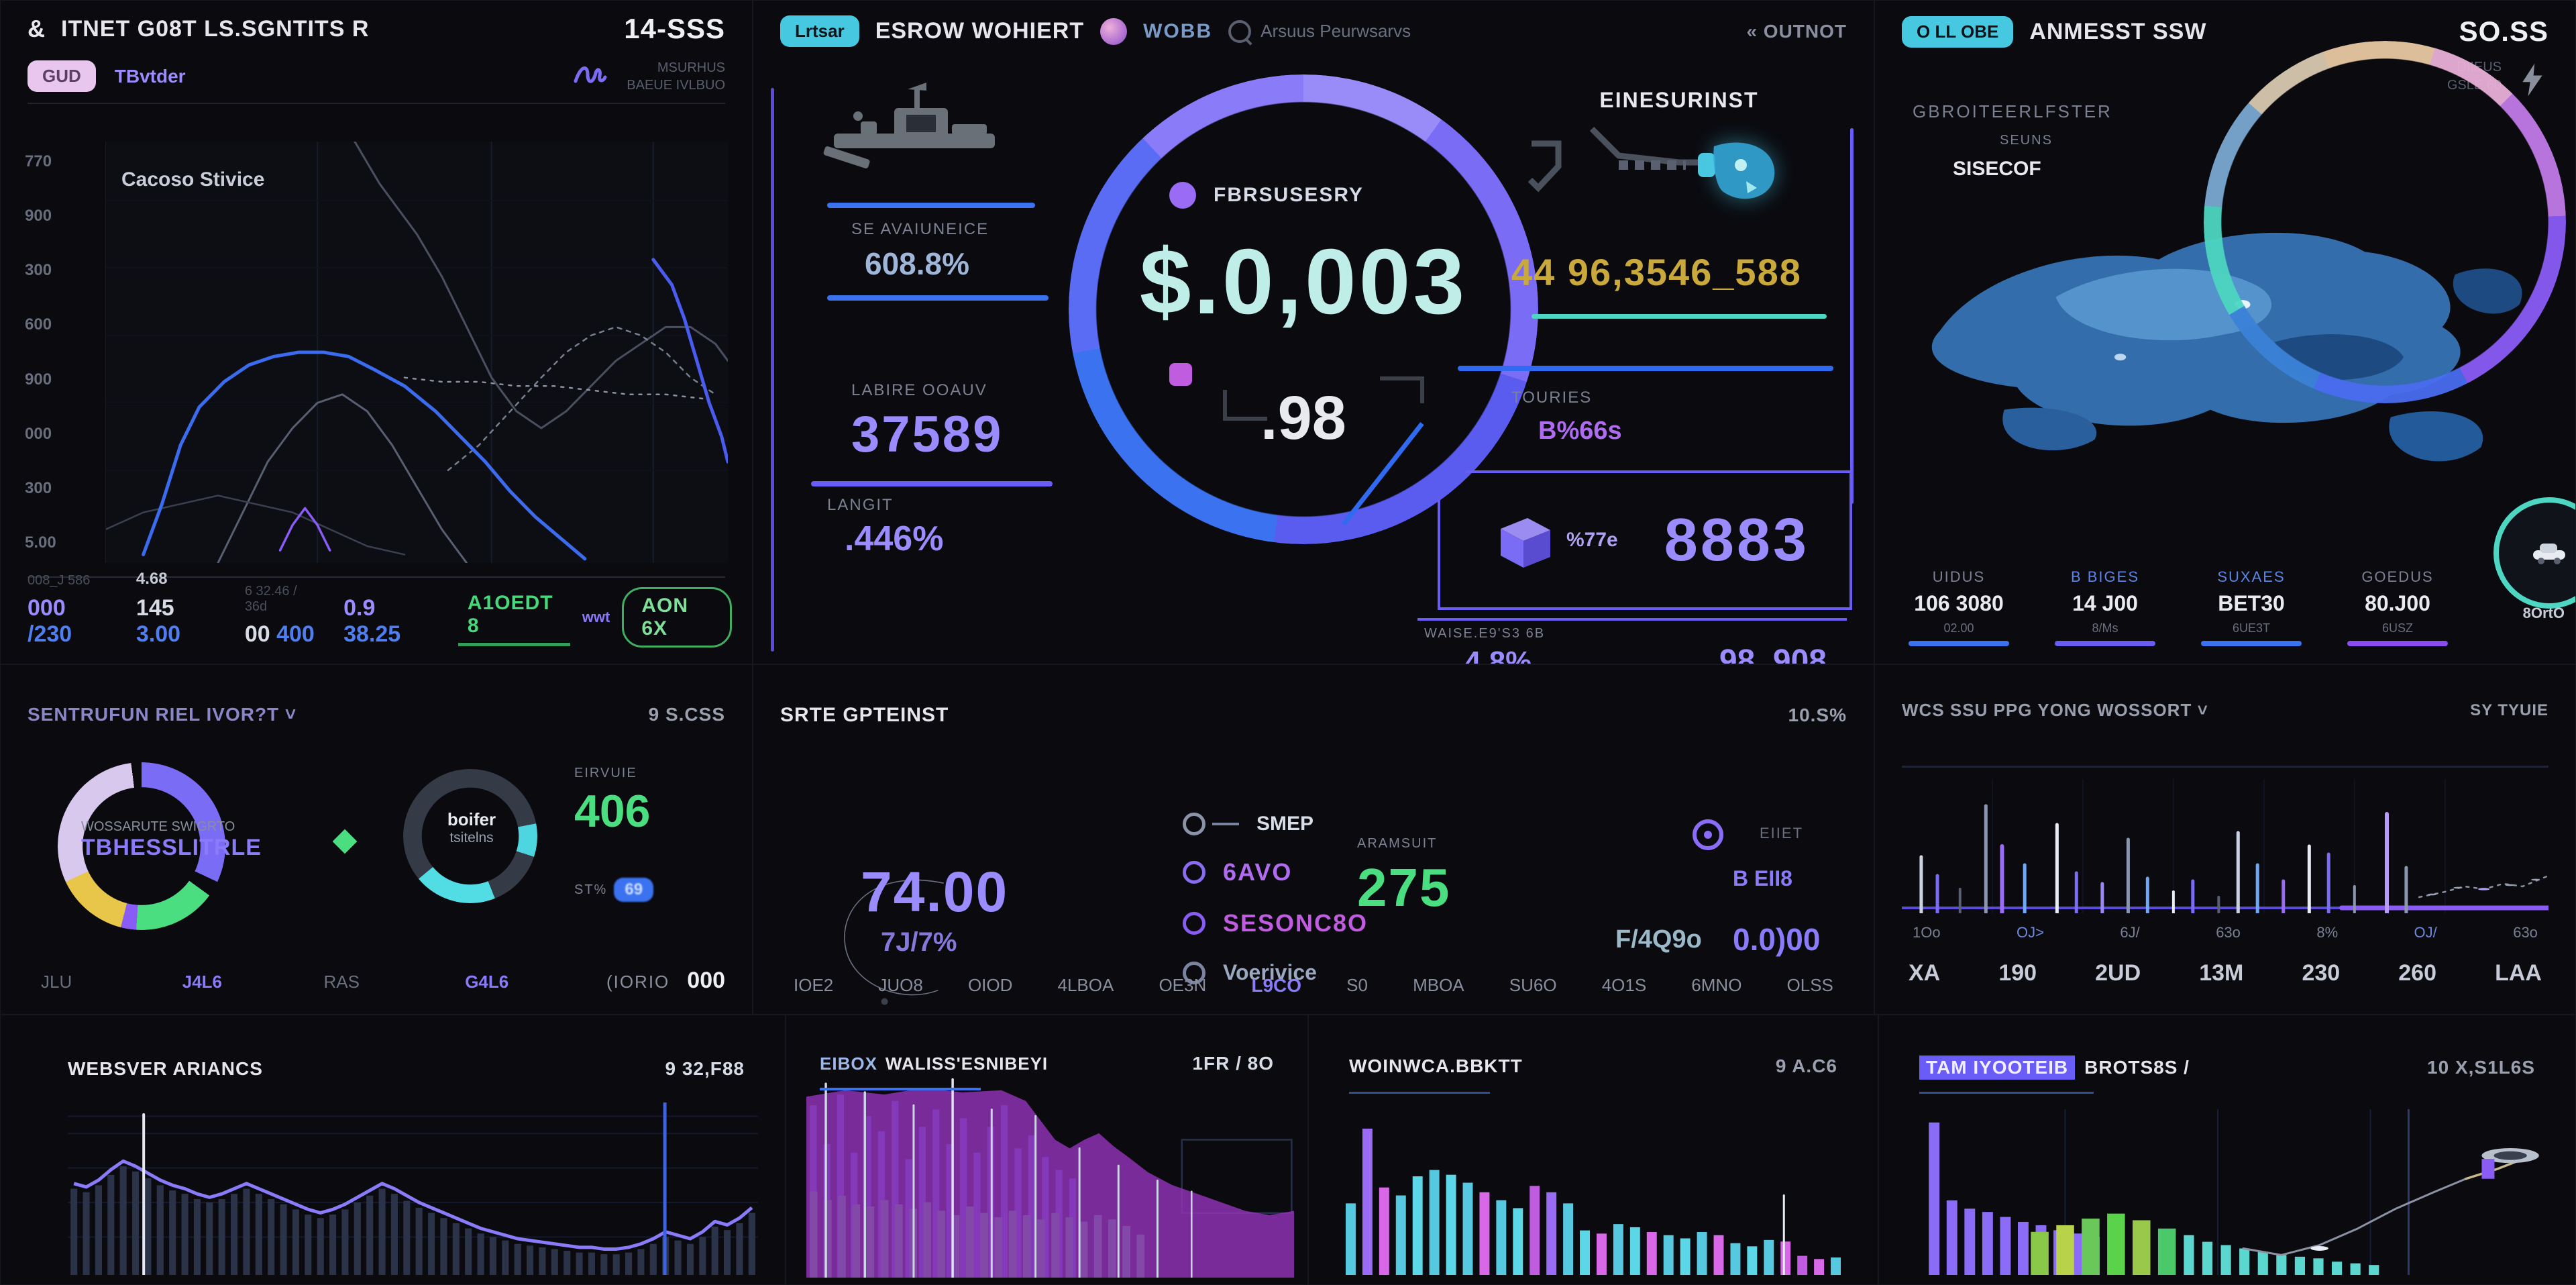 The width and height of the screenshot is (2576, 1285). What do you see at coordinates (281, 616) in the screenshot?
I see `stat-block: 6 32.46 / 36d 00 400` at bounding box center [281, 616].